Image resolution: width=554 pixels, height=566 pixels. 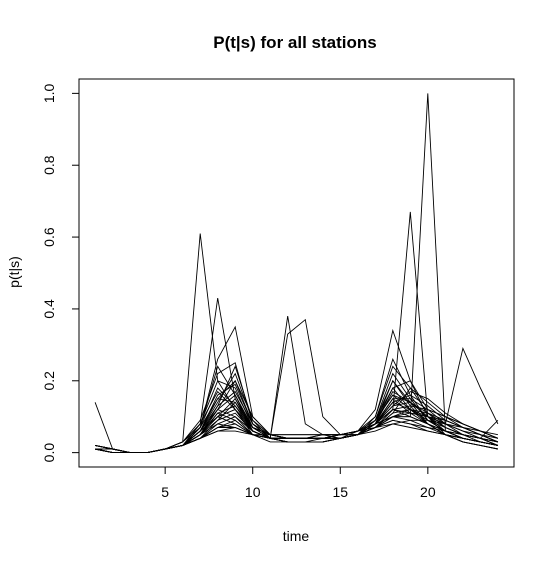 I want to click on x-tick-label: 5, so click(x=165, y=492).